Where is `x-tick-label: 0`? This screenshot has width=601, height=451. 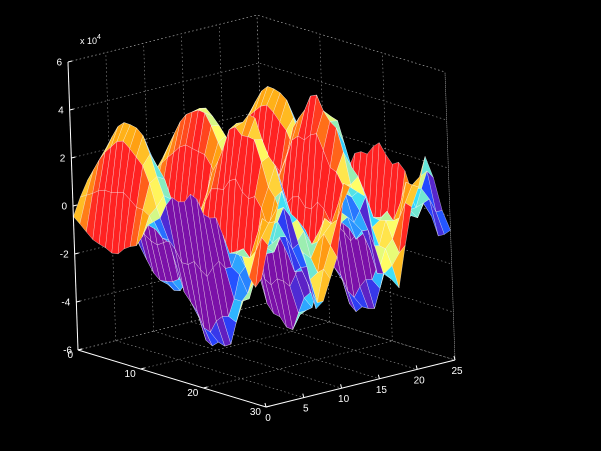
x-tick-label: 0 is located at coordinates (268, 418).